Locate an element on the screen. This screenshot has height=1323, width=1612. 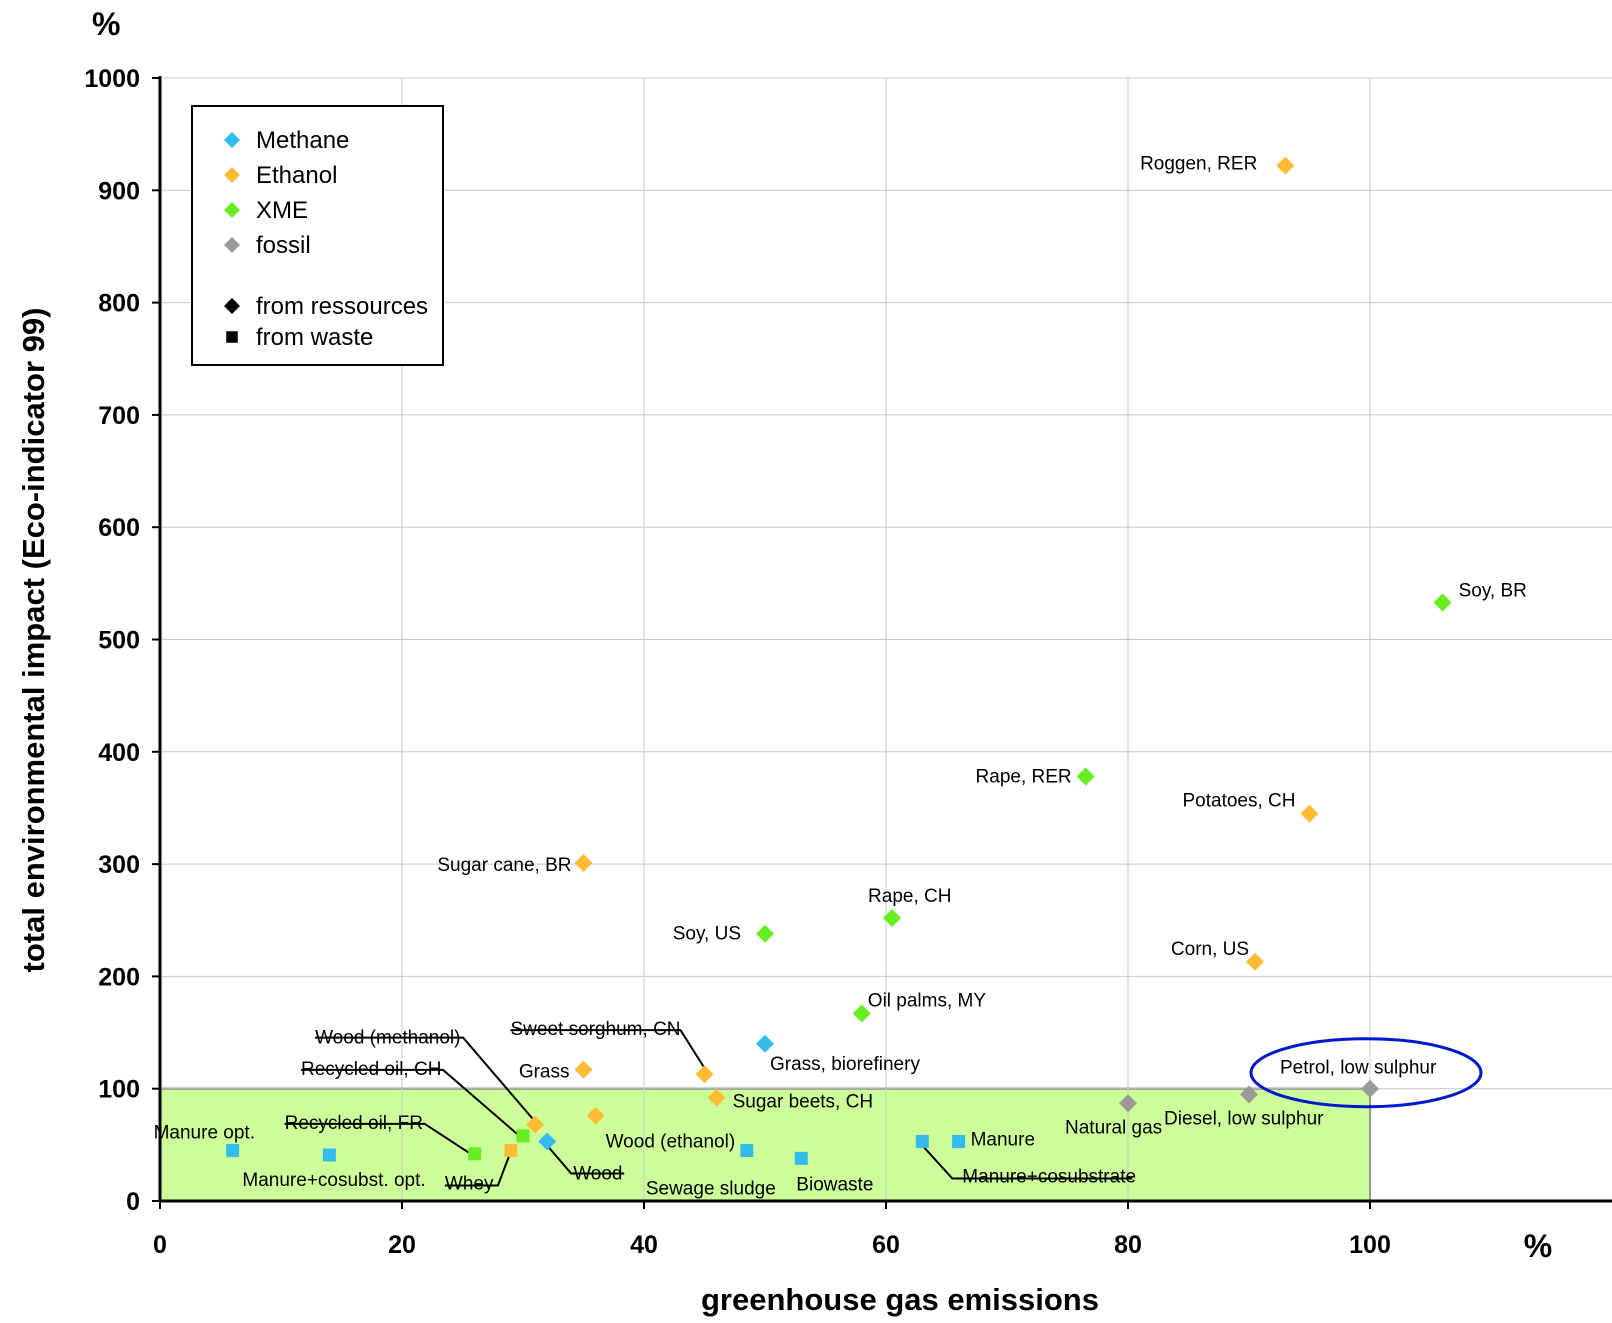
data-label-rape-rer: Rape, RER is located at coordinates (1024, 777).